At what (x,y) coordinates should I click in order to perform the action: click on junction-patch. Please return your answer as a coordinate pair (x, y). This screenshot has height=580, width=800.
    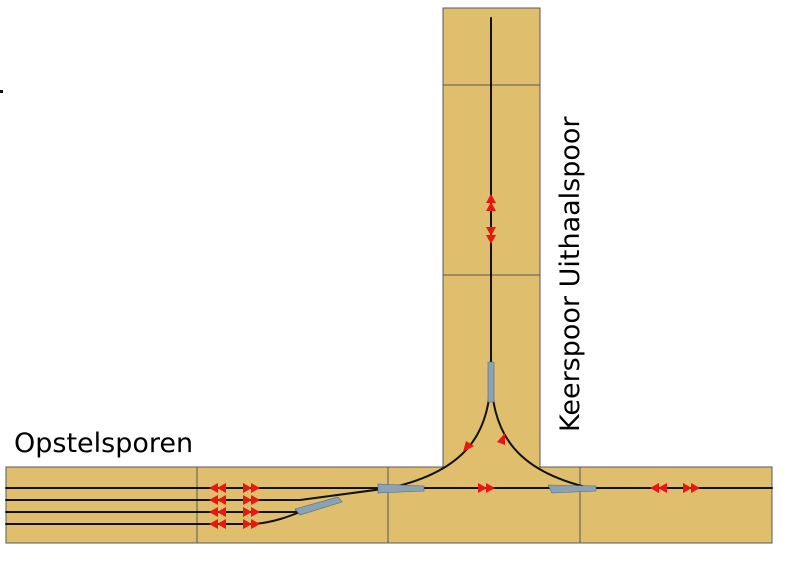
    Looking at the image, I should click on (491, 467).